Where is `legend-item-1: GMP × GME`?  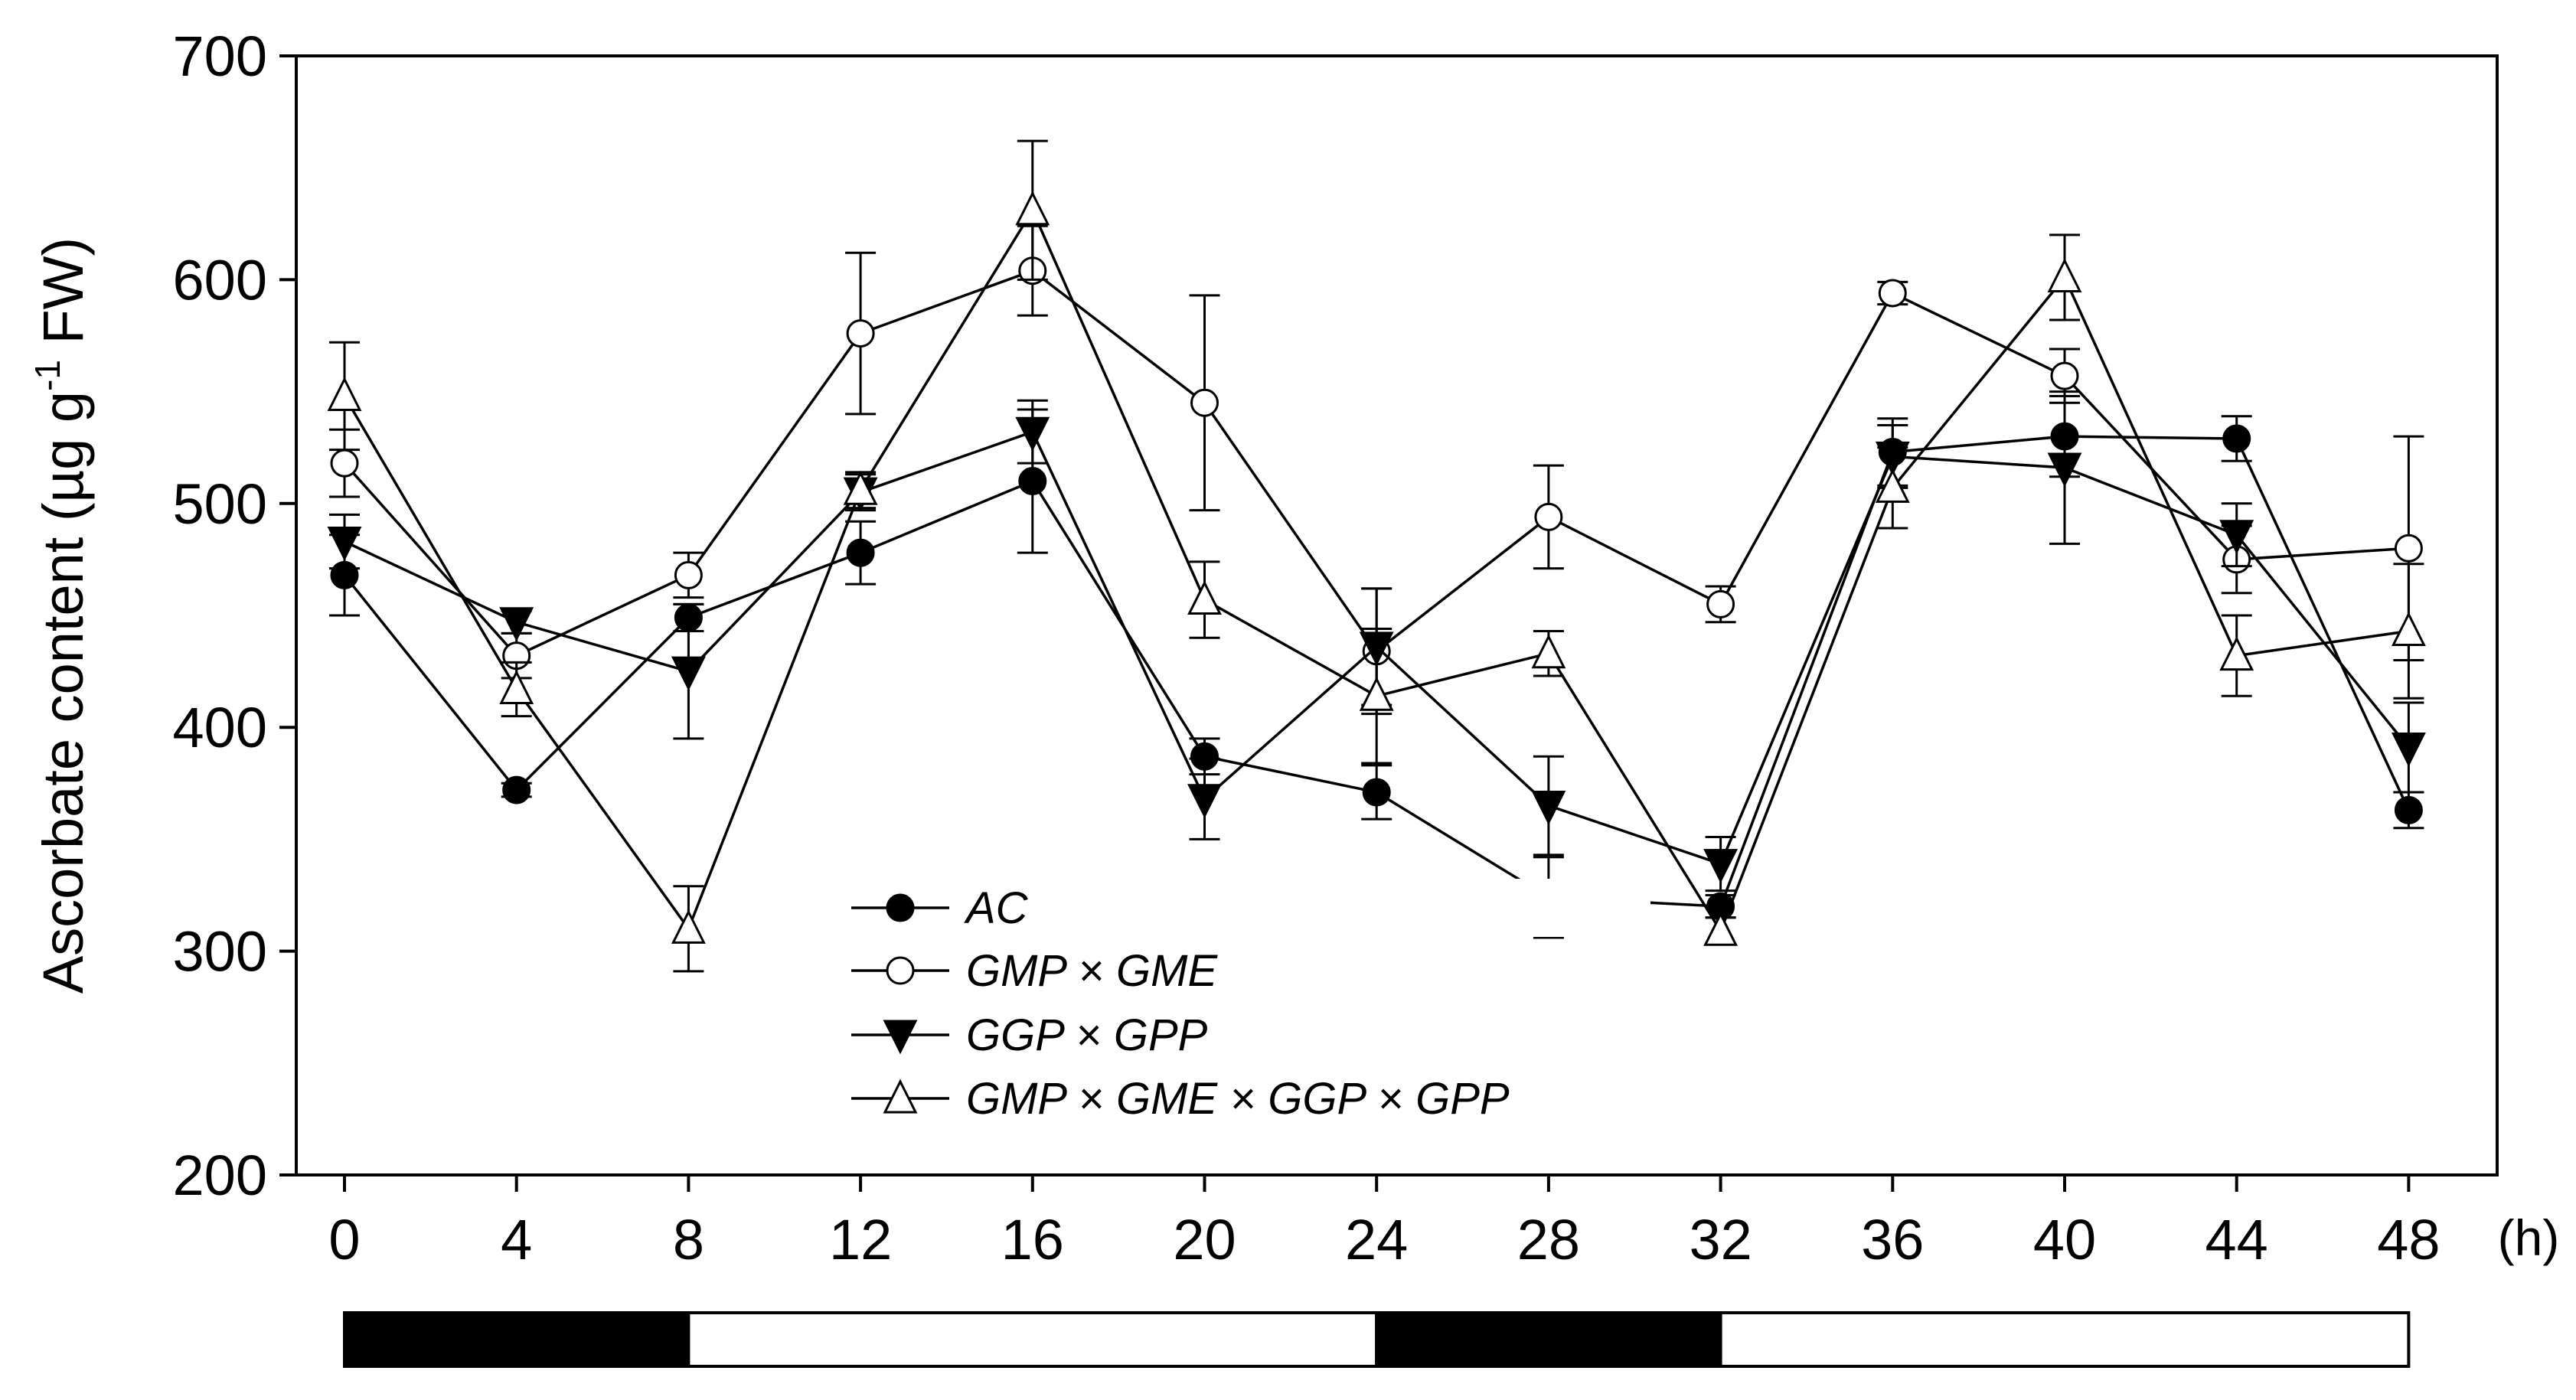
legend-item-1: GMP × GME is located at coordinates (1248, 970).